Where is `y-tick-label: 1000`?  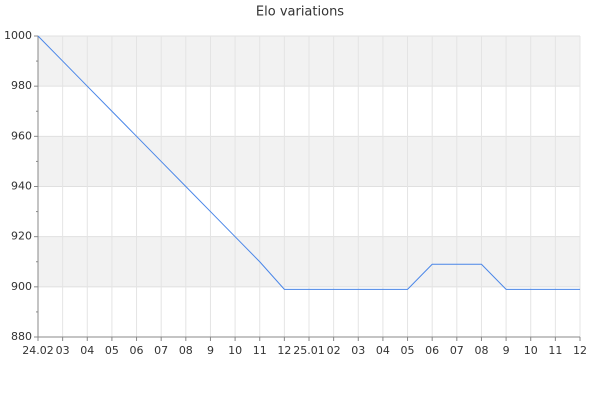
y-tick-label: 1000 is located at coordinates (18, 35).